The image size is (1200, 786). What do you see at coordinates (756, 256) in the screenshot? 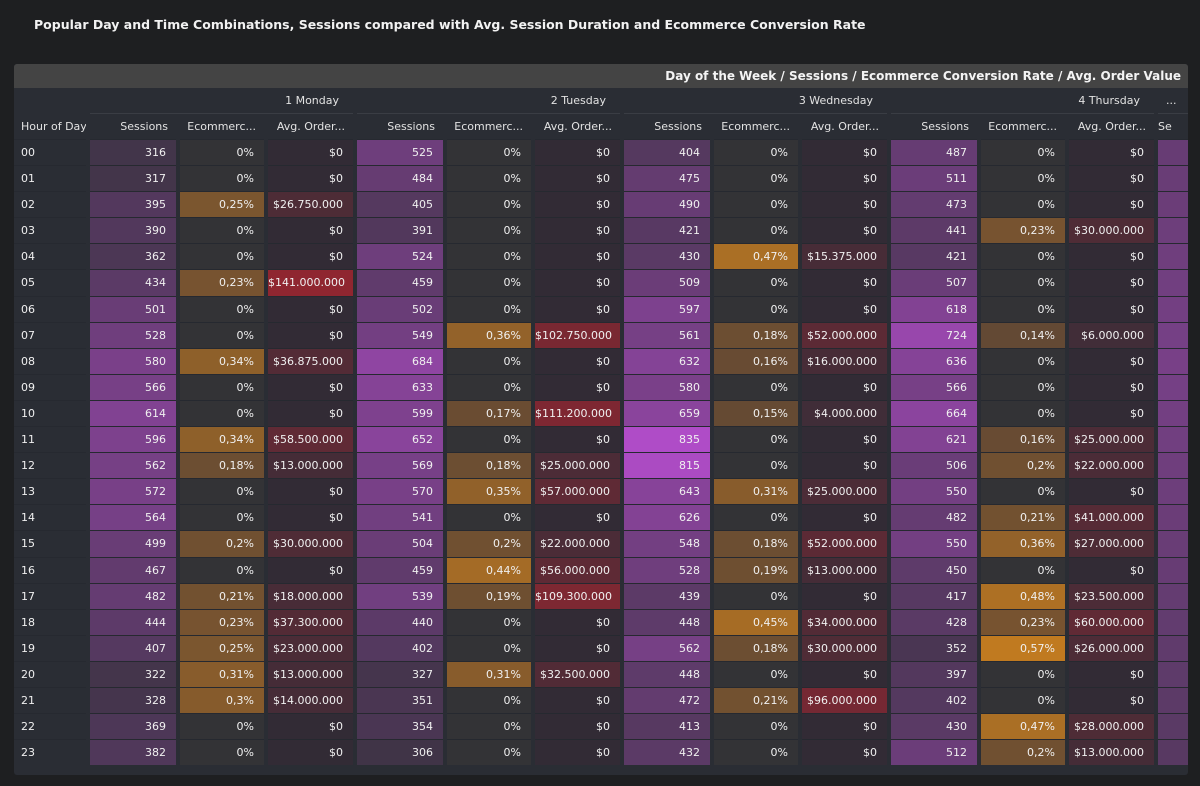
I see `conversion-rate-cell: 0,47%` at bounding box center [756, 256].